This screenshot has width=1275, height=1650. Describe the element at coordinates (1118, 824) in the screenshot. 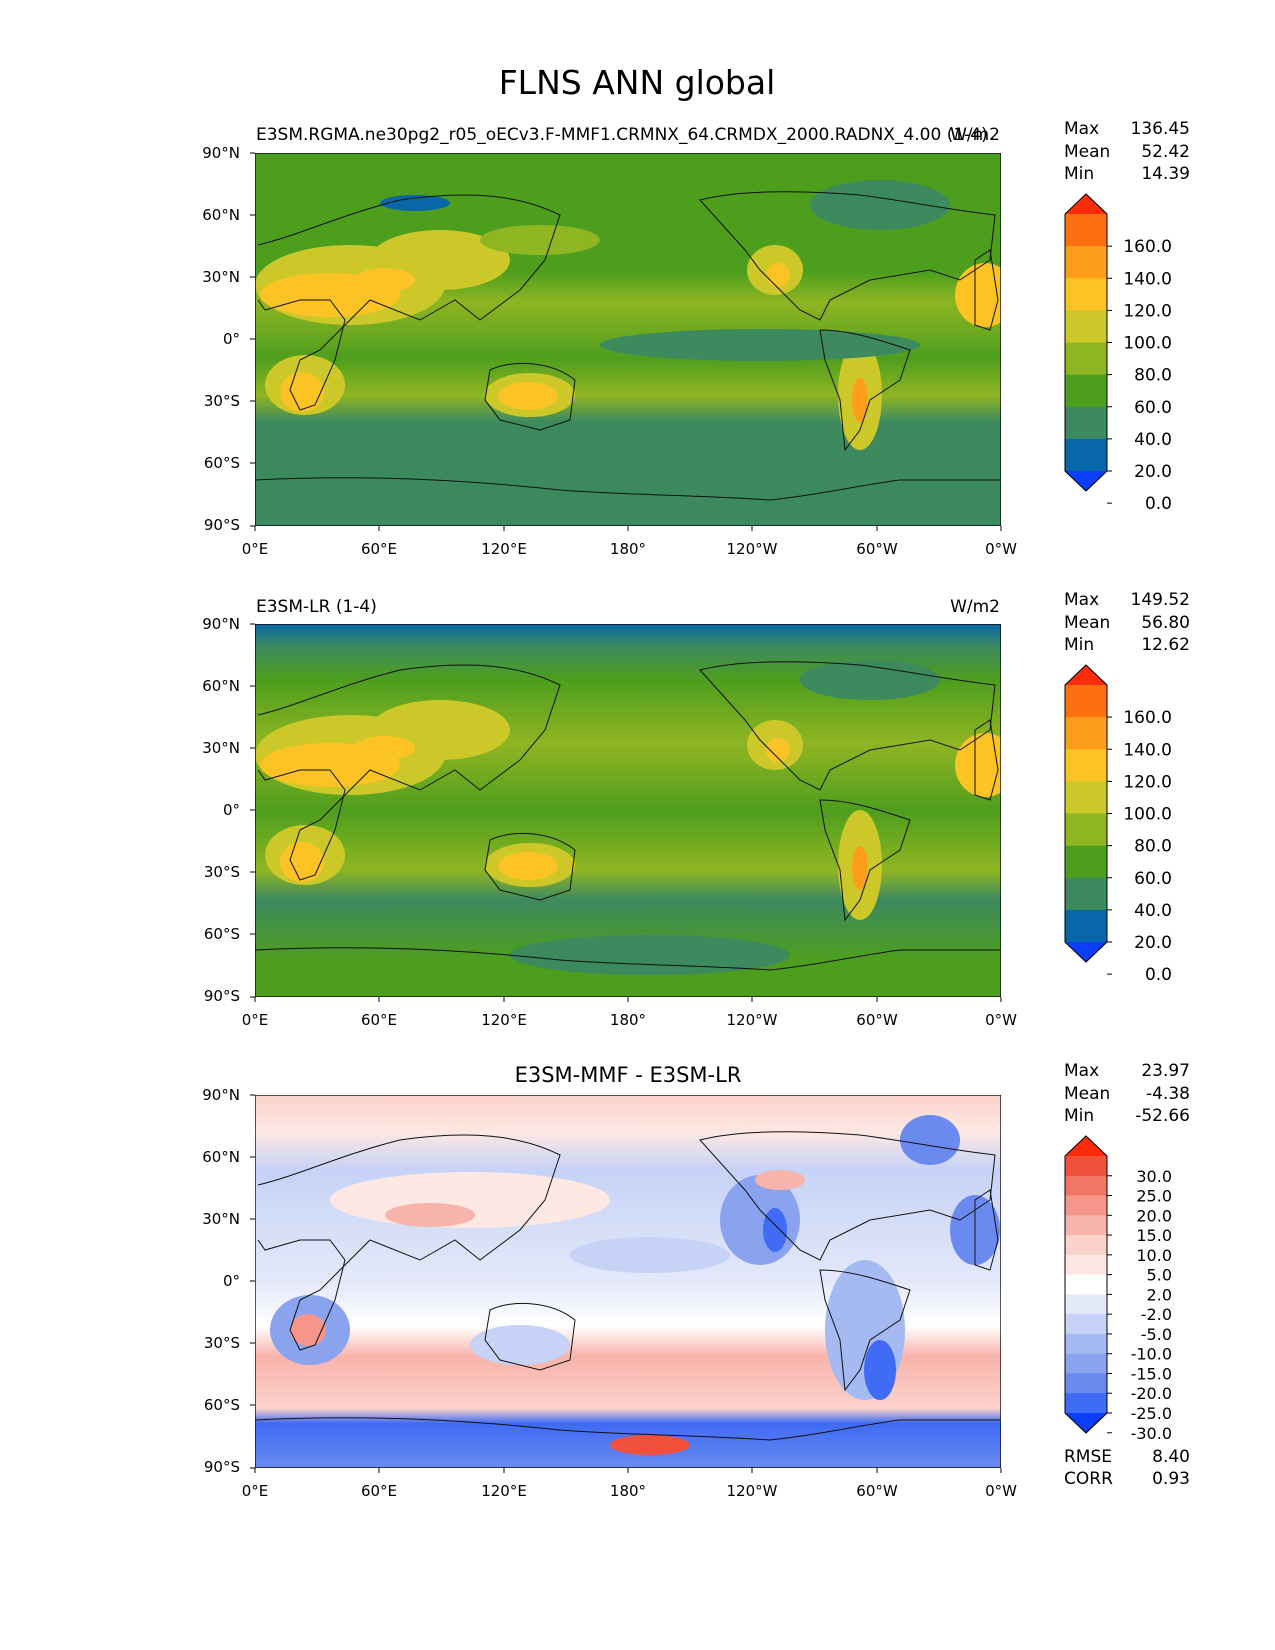

I see `panel-reference-colorbar: 160.0 140.0 120.0 100.0 80.0 60.0 40.0 20.0 0.0` at that location.